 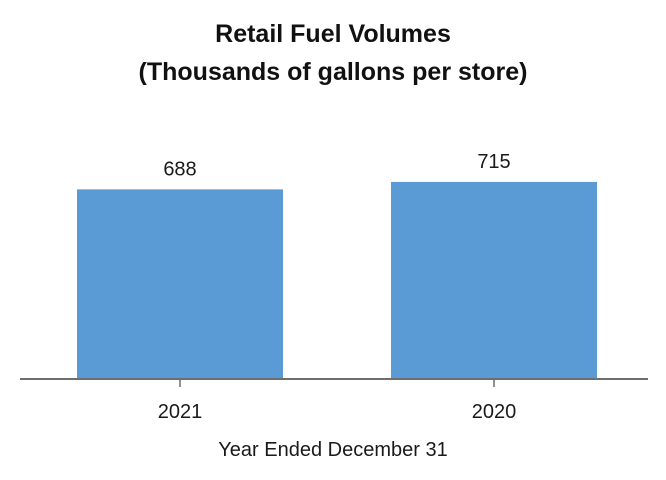 I want to click on data-label-2020: 715, so click(x=493, y=162).